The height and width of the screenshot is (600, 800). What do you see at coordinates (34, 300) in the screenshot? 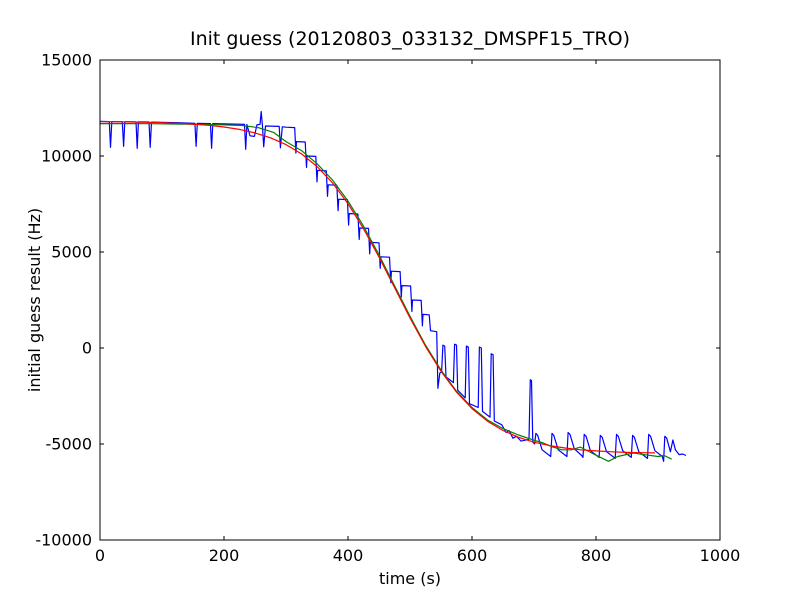
I see `y-axis-label: initial guess result (Hz)` at bounding box center [34, 300].